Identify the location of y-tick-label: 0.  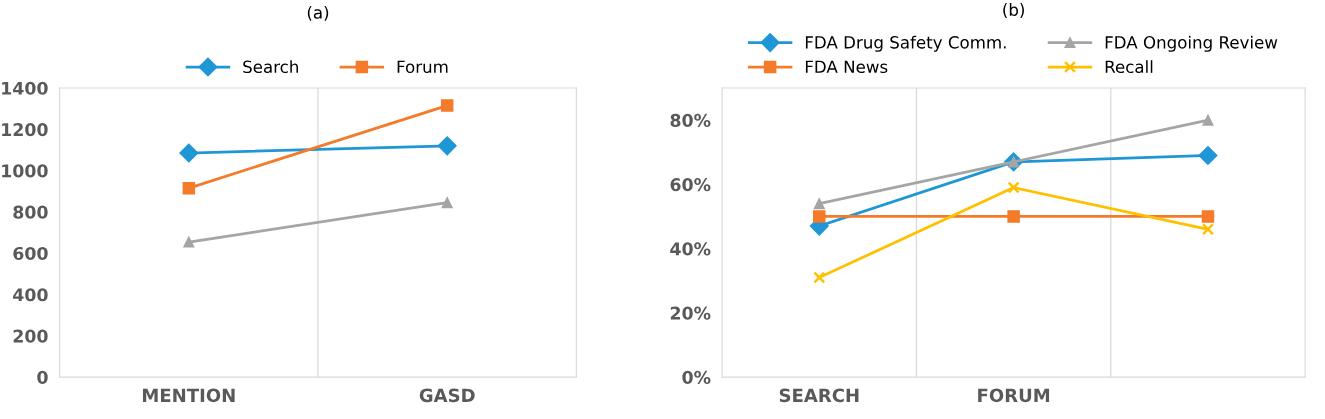
(42, 377).